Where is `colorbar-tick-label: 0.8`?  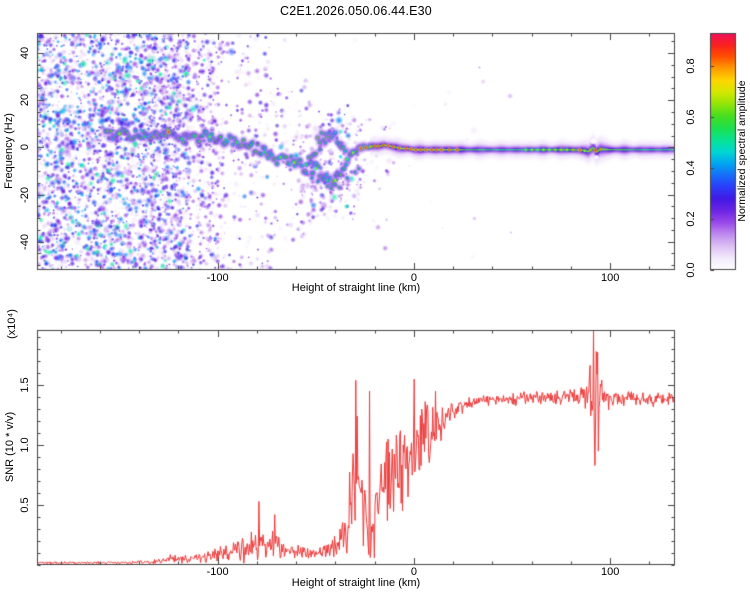 colorbar-tick-label: 0.8 is located at coordinates (691, 66).